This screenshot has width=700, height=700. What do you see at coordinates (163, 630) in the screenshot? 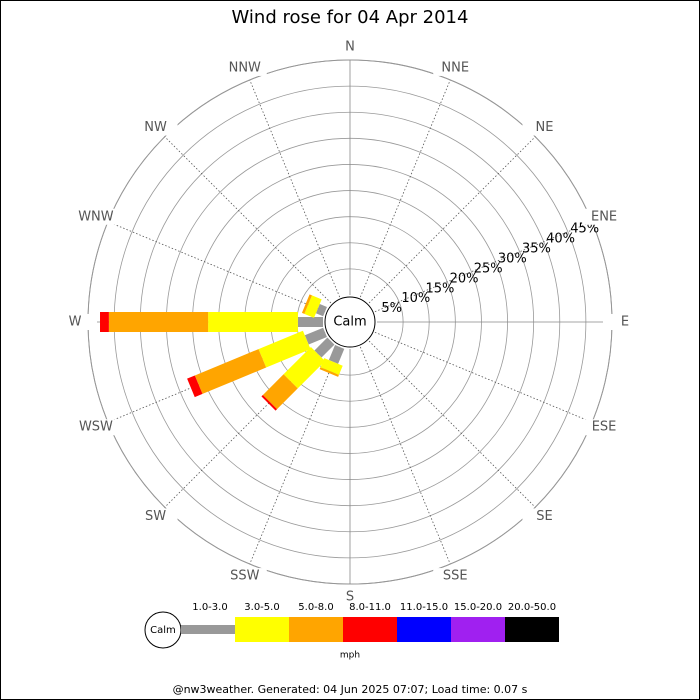
I see `legend-calm-label: Calm` at bounding box center [163, 630].